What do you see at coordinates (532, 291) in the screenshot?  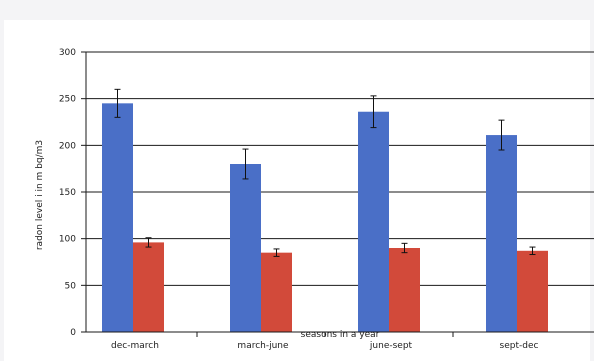 I see `bar-series-2-sept-dec` at bounding box center [532, 291].